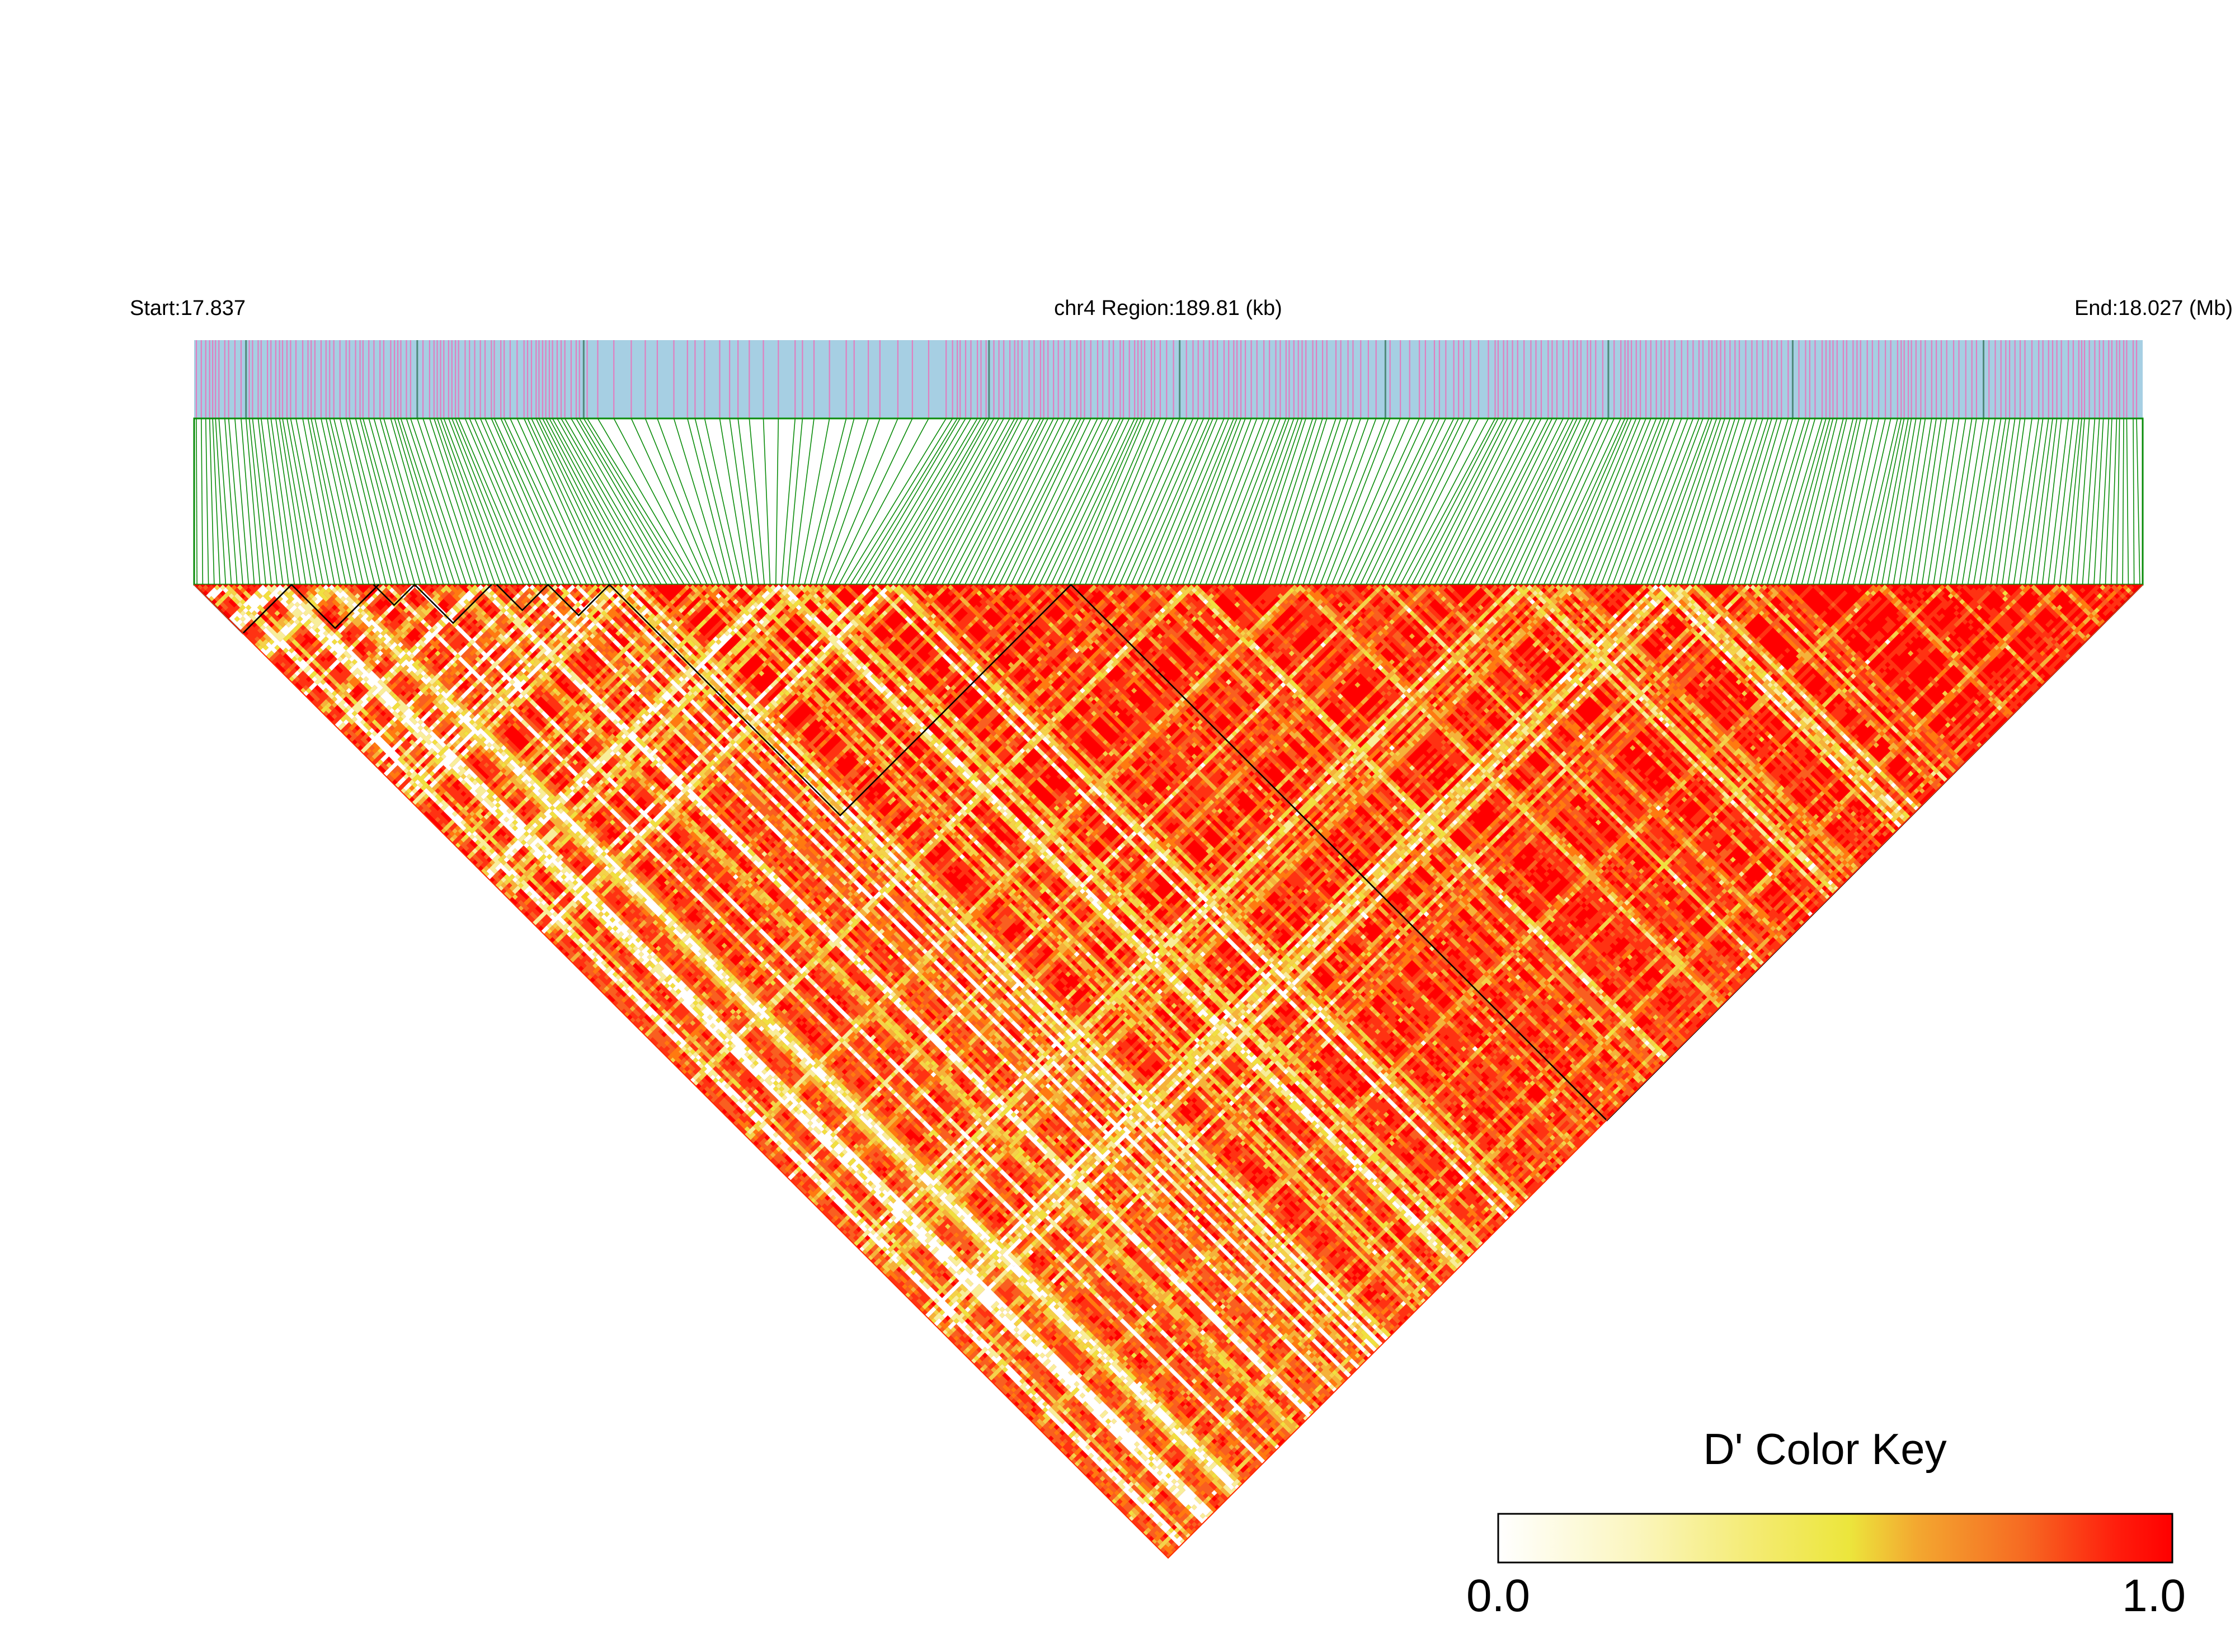 Image resolution: width=2235 pixels, height=1652 pixels. Describe the element at coordinates (1835, 1539) in the screenshot. I see `color-key-bar` at that location.